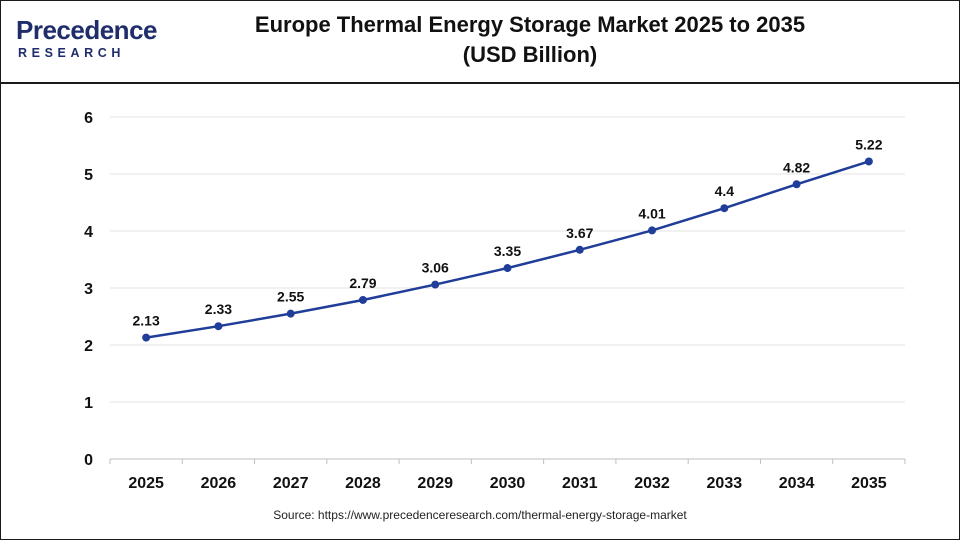  What do you see at coordinates (219, 483) in the screenshot?
I see `x-tick-label: 2026` at bounding box center [219, 483].